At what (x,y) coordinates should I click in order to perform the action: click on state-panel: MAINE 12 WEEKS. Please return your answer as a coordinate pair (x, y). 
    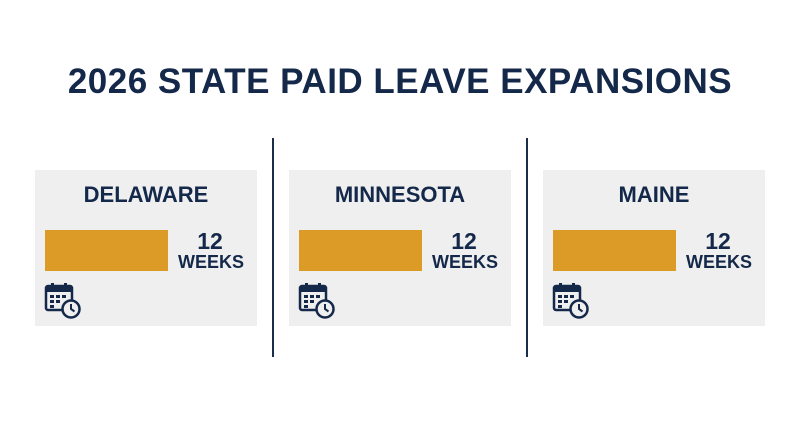
    Looking at the image, I should click on (654, 248).